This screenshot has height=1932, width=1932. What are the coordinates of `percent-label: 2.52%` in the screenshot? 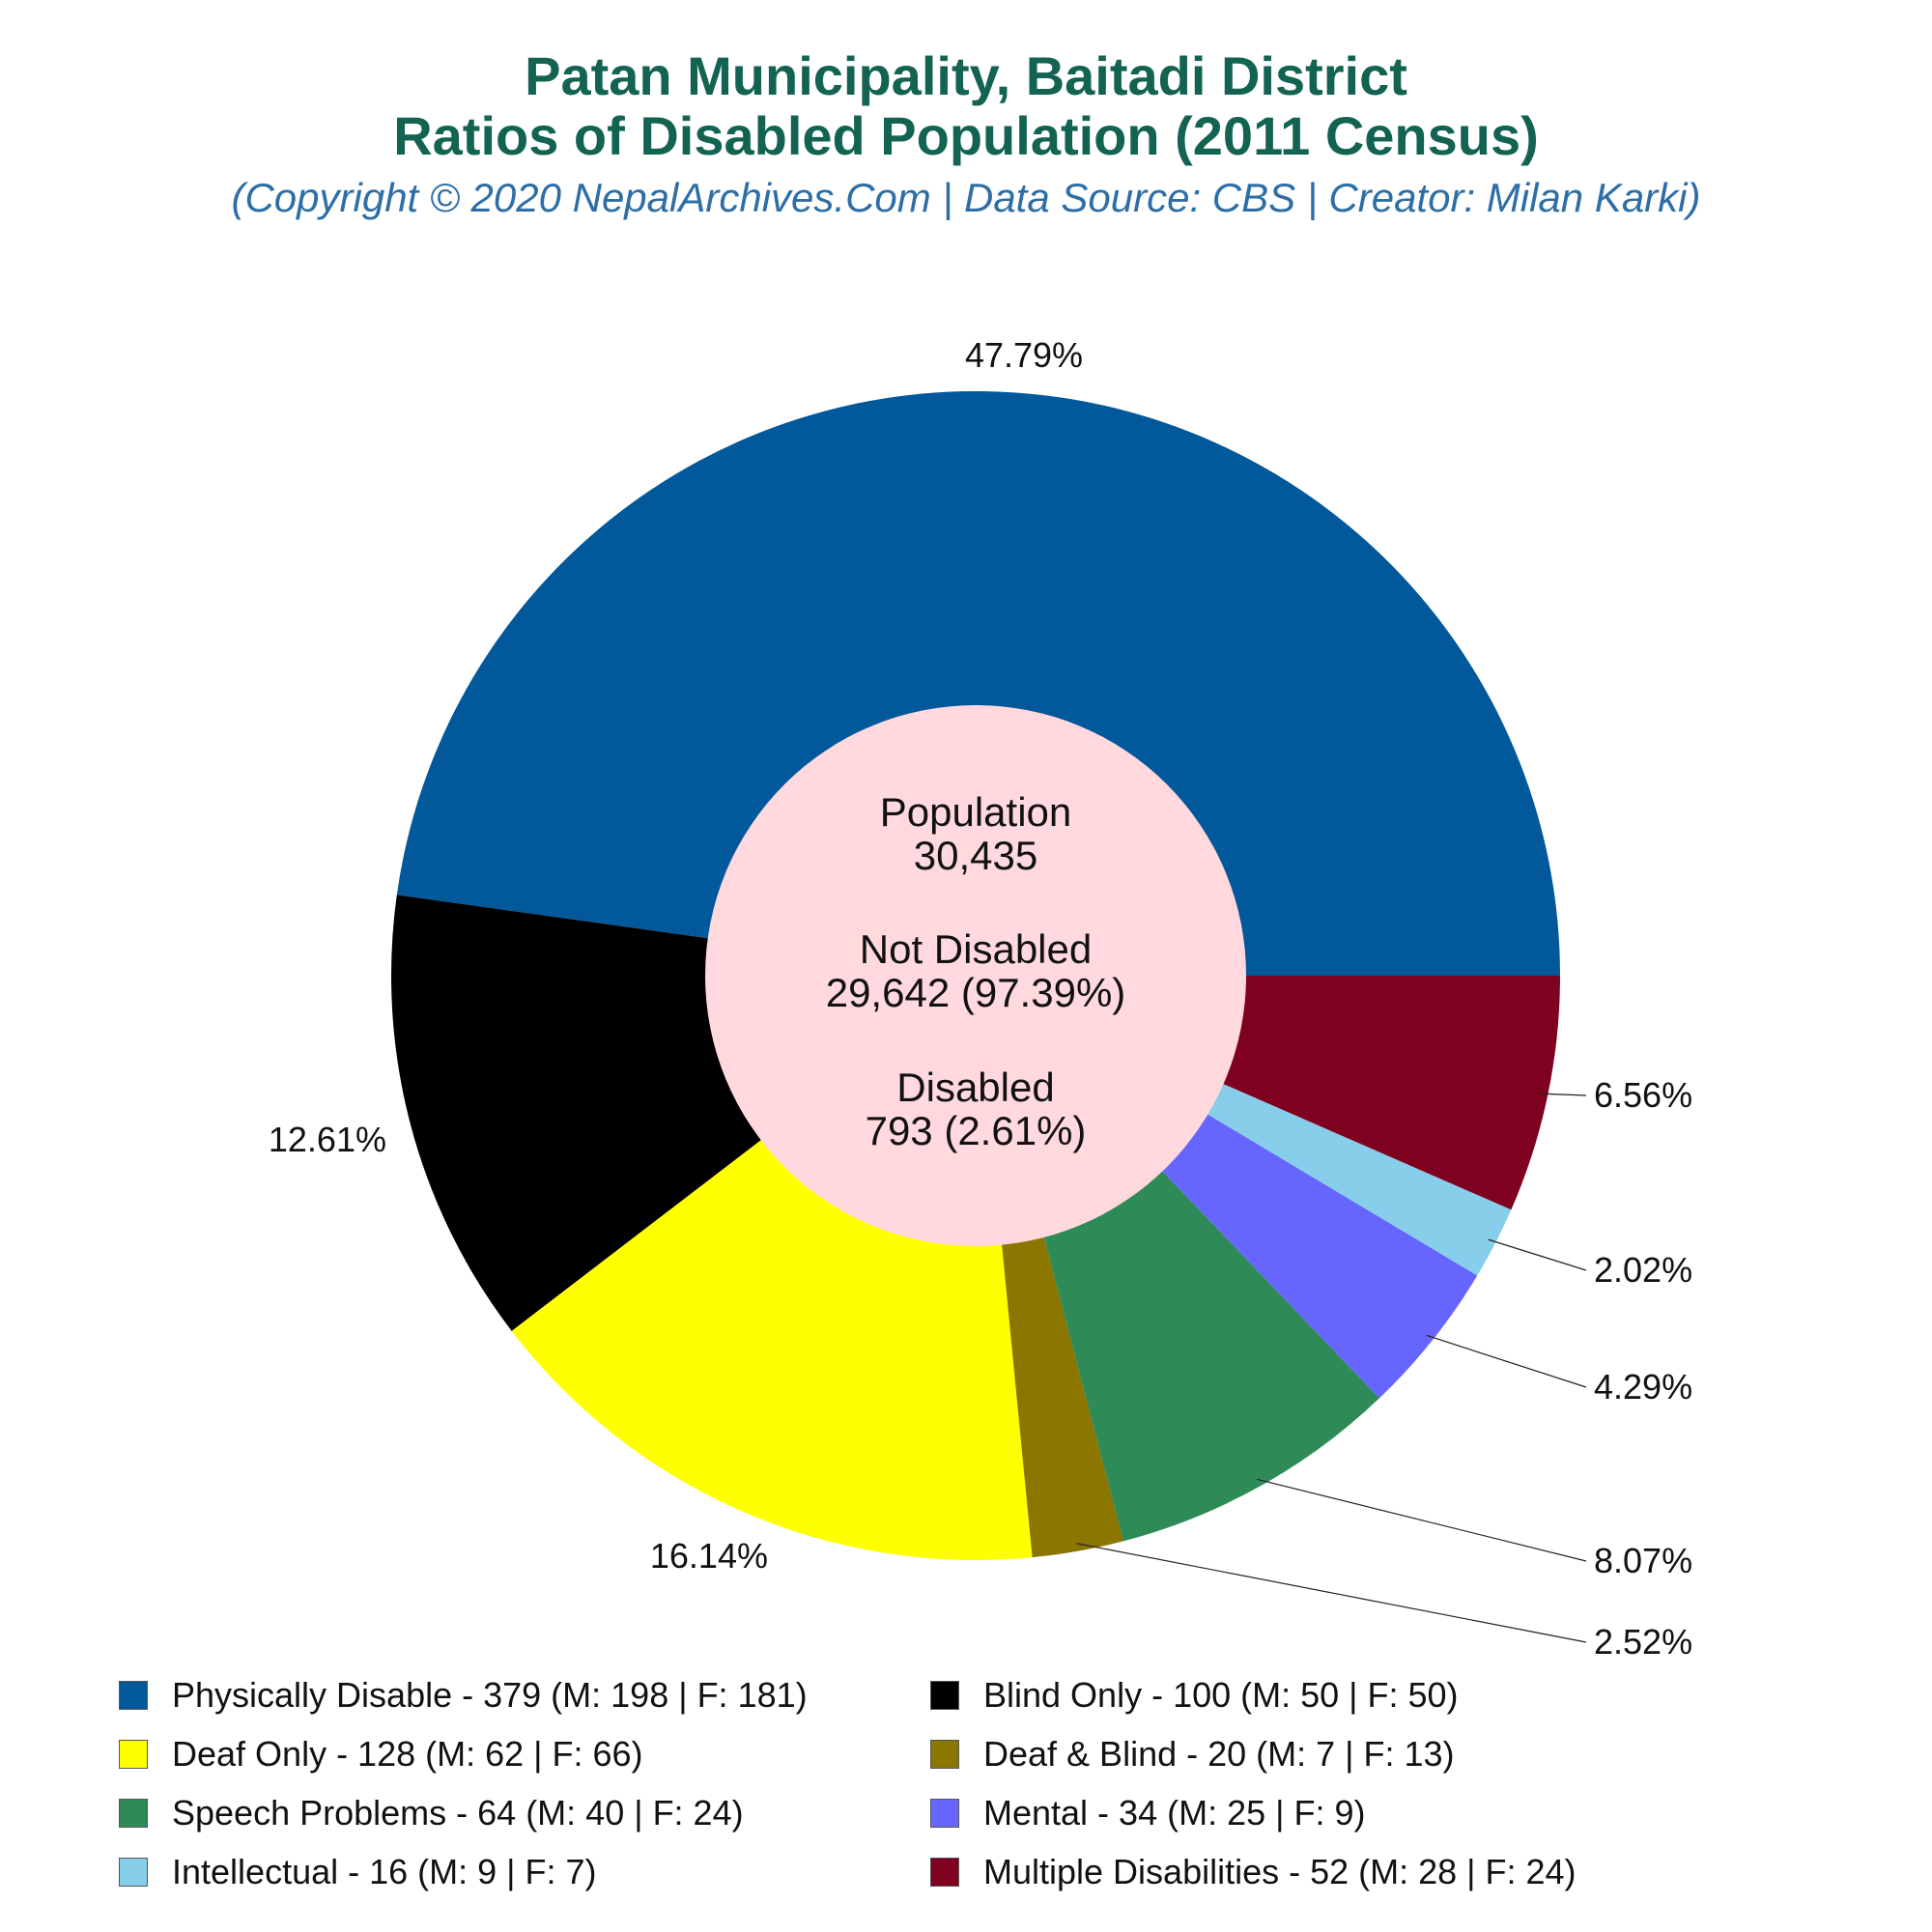 It's located at (1643, 1642).